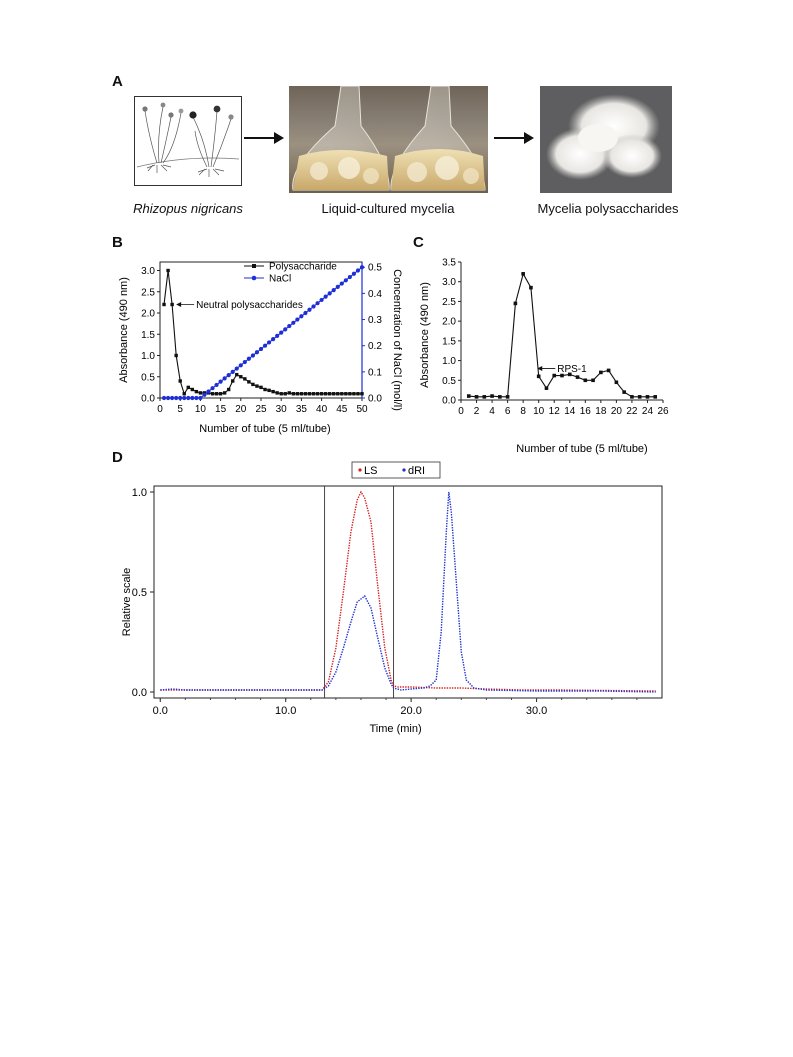  Describe the element at coordinates (388, 208) in the screenshot. I see `caption-cultured-mycelia: Liquid-cultured mycelia` at that location.